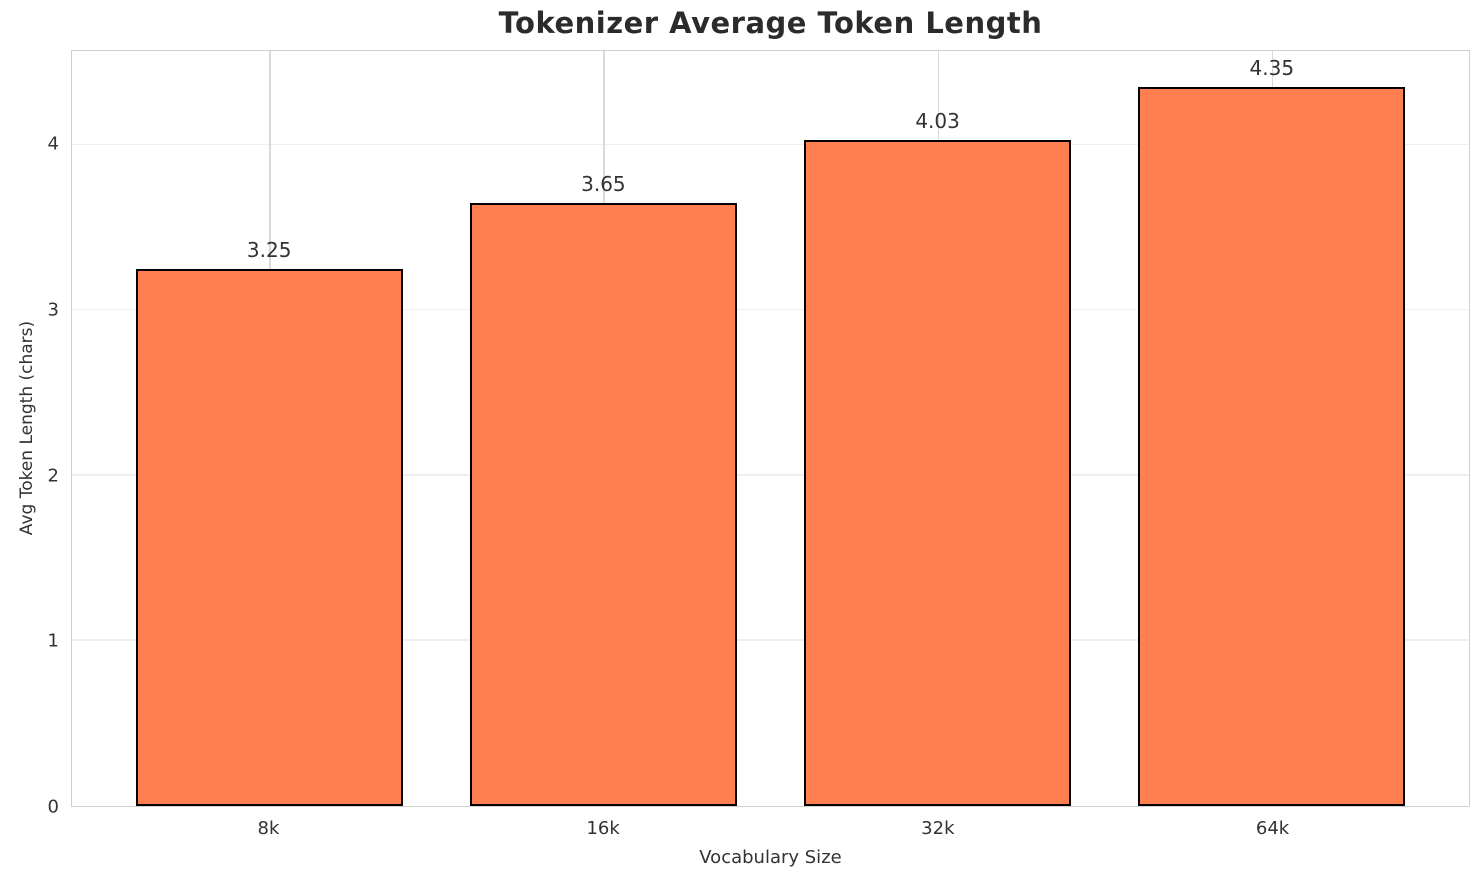 Image resolution: width=1483 pixels, height=885 pixels. What do you see at coordinates (268, 828) in the screenshot?
I see `x-tick-label: 8k` at bounding box center [268, 828].